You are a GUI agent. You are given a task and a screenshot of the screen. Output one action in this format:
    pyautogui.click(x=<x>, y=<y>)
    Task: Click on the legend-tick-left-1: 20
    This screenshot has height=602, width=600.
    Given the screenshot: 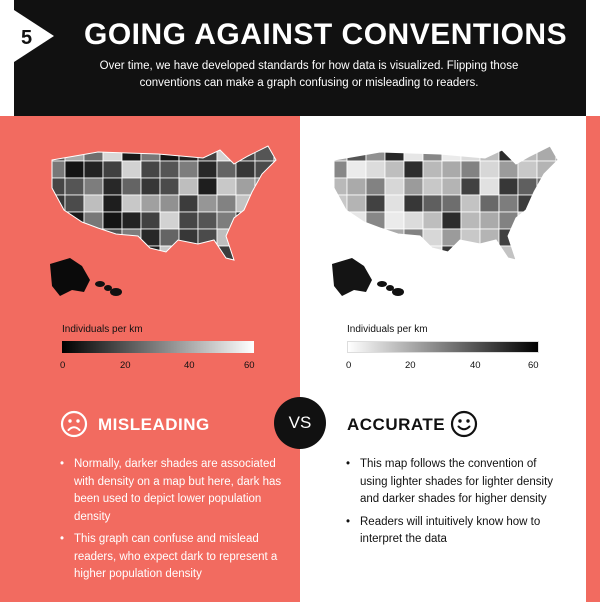 What is the action you would take?
    pyautogui.click(x=125, y=365)
    